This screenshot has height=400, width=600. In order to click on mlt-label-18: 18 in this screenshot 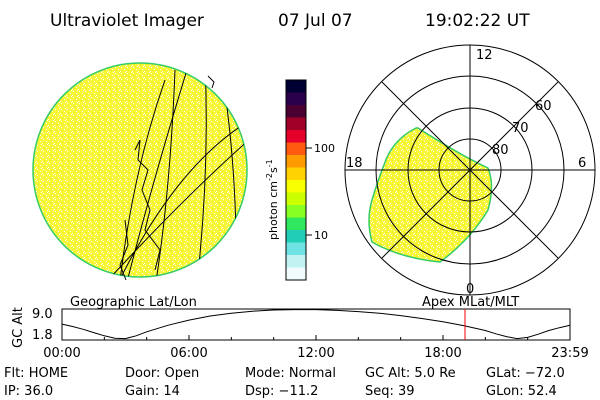, I will do `click(354, 163)`.